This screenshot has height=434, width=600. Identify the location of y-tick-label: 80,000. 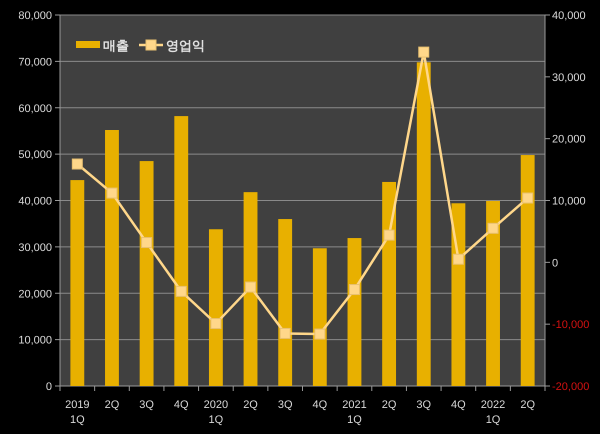
(35, 16).